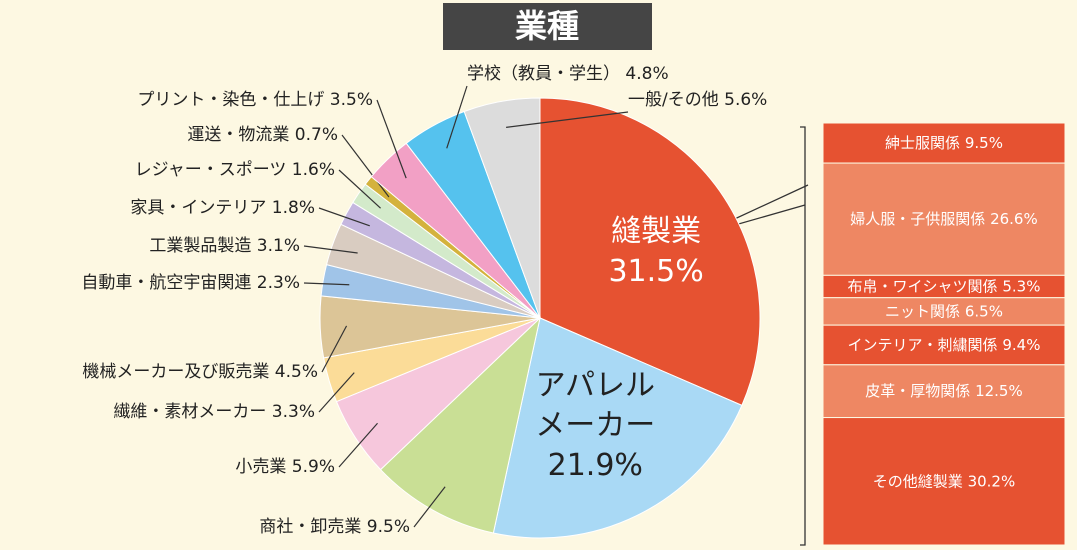 The width and height of the screenshot is (1077, 550). I want to click on slice-name: 機械メーカー及び販売業, so click(175, 372).